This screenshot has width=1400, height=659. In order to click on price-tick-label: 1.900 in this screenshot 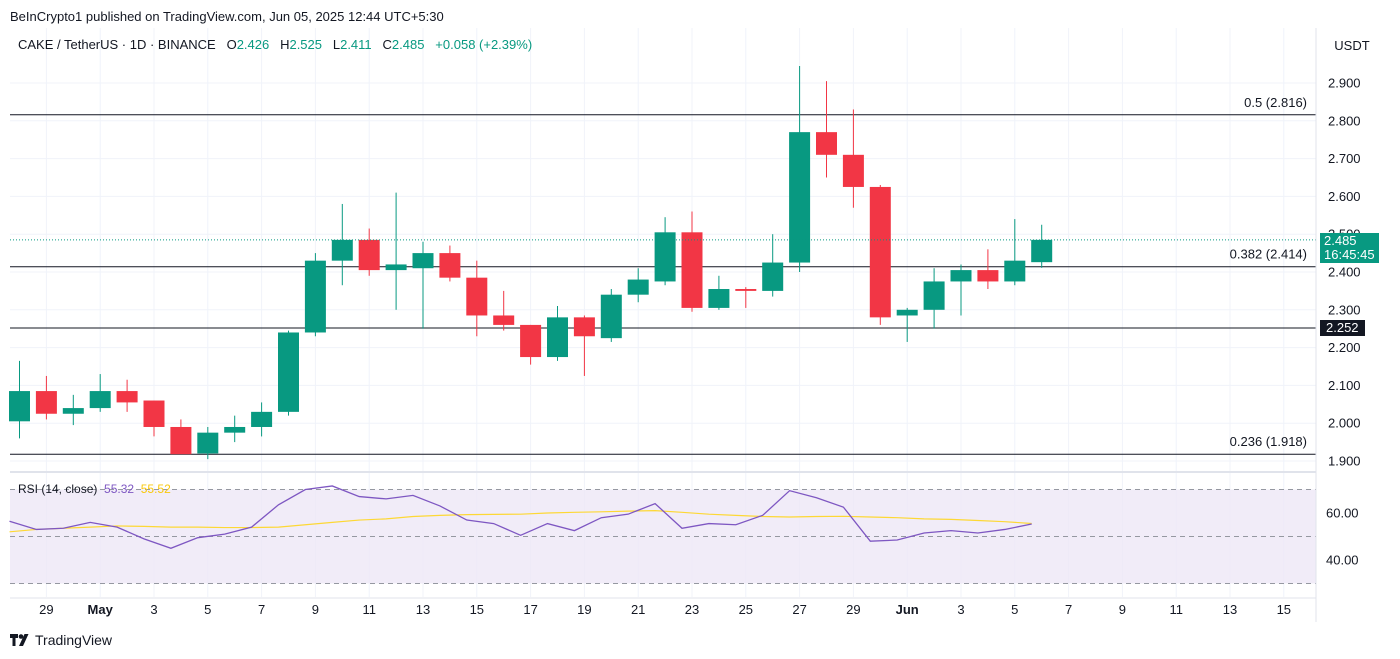, I will do `click(1344, 461)`.